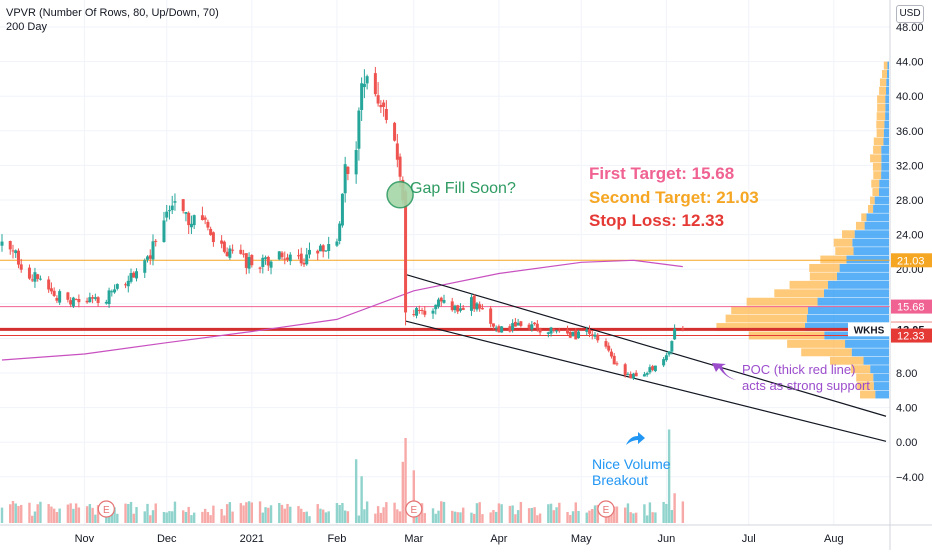 The image size is (932, 555). What do you see at coordinates (112, 13) in the screenshot?
I see `vpvr-indicator-label: VPVR (Number Of Rows, 80, Up/Down, 70)` at bounding box center [112, 13].